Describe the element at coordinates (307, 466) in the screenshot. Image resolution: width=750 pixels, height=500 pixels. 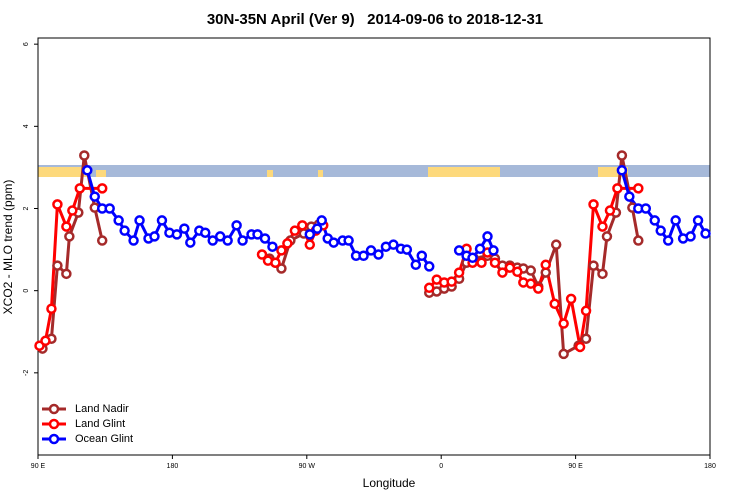
I see `x-tick-label: 90 W` at that location.